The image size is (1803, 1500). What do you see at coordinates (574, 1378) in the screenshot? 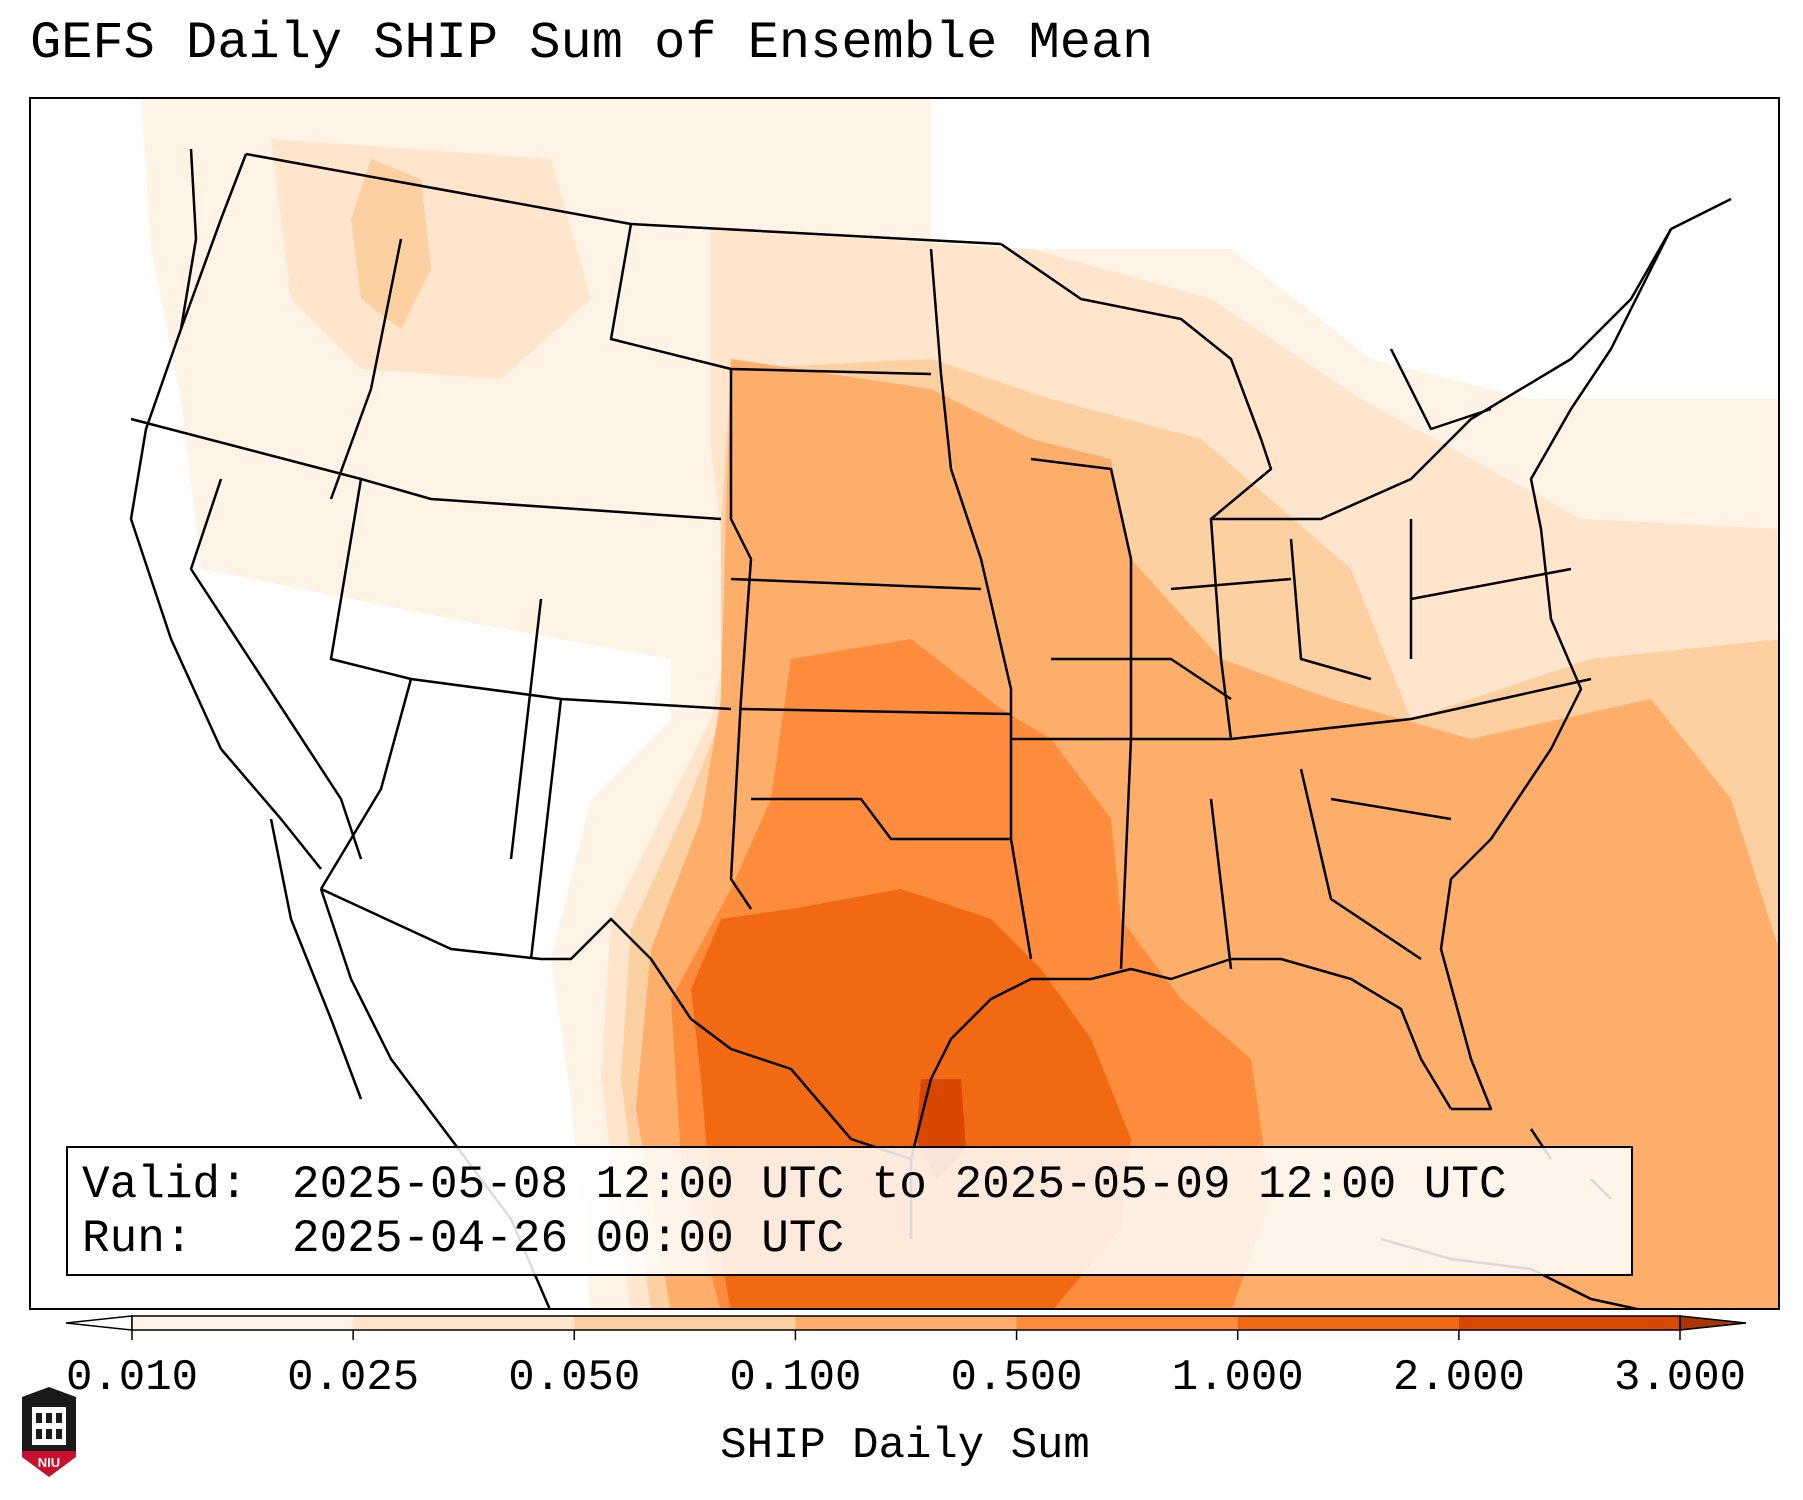
I see `colorbar-tick-label: 0.050` at bounding box center [574, 1378].